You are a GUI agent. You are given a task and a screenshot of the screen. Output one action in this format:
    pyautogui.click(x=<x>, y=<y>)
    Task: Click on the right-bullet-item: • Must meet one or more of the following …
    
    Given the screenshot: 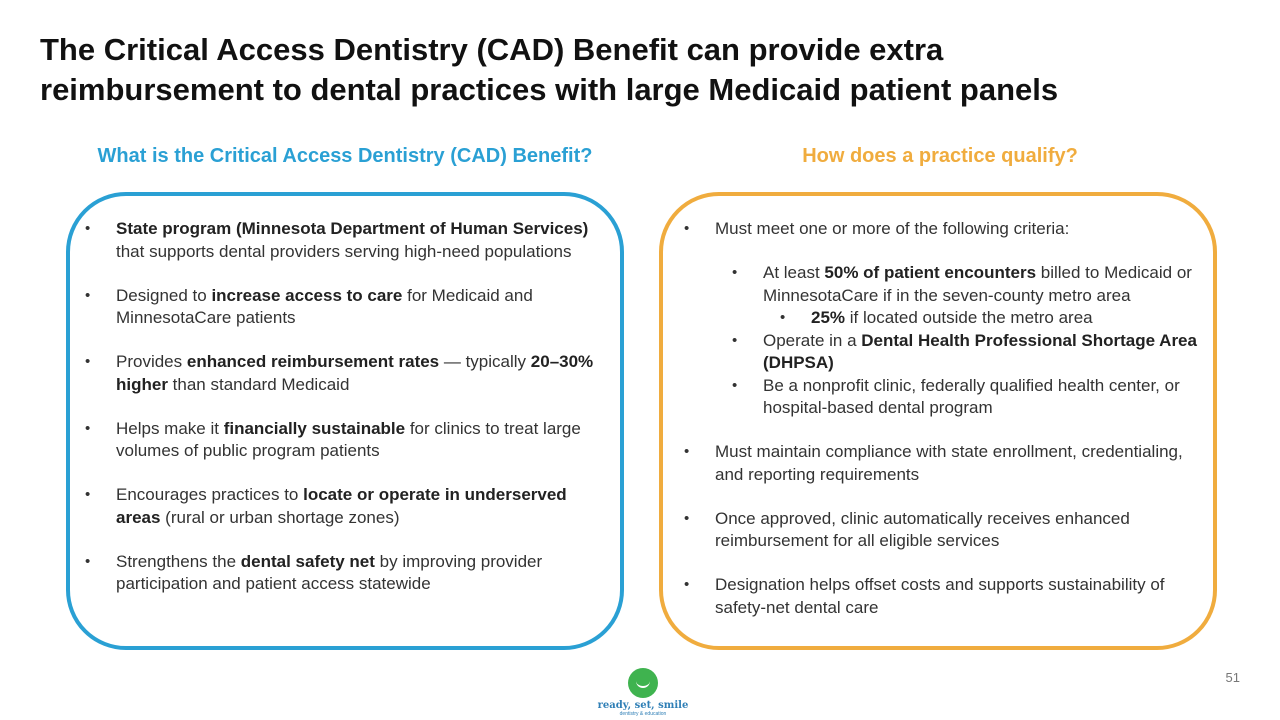 What is the action you would take?
    pyautogui.click(x=944, y=319)
    